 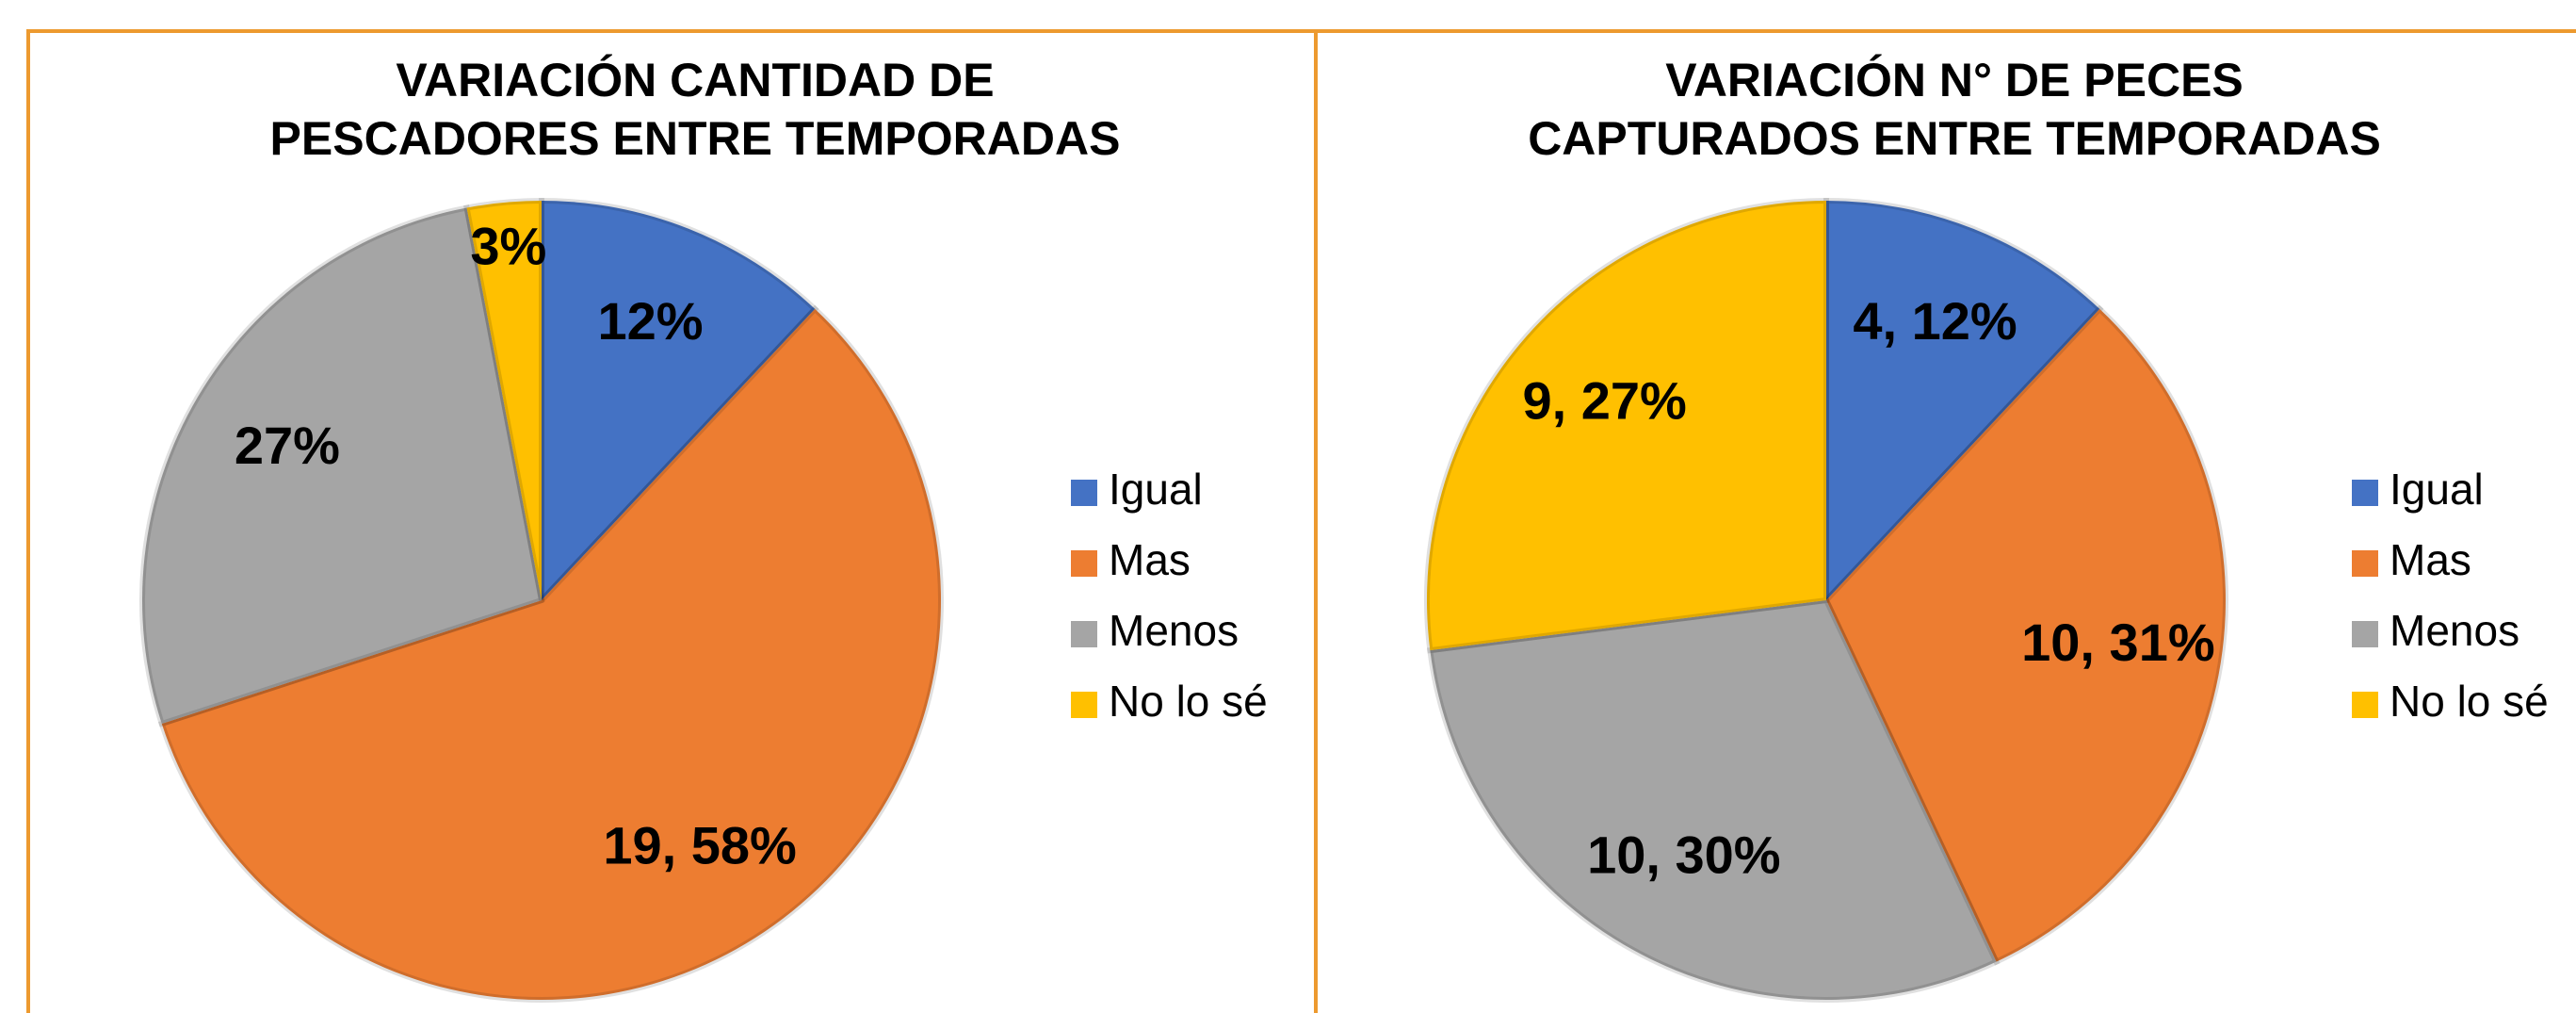 I want to click on chart-title: VARIACIÓN CANTIDAD DE, so click(x=695, y=80).